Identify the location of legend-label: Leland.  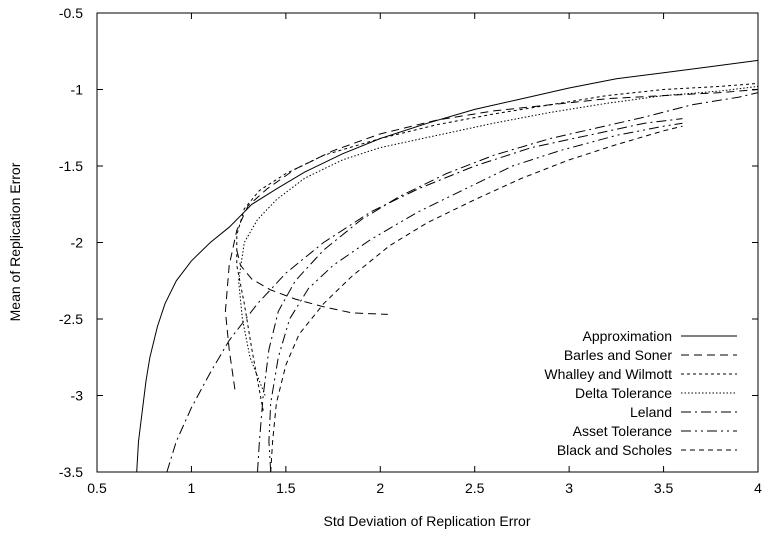
(651, 412).